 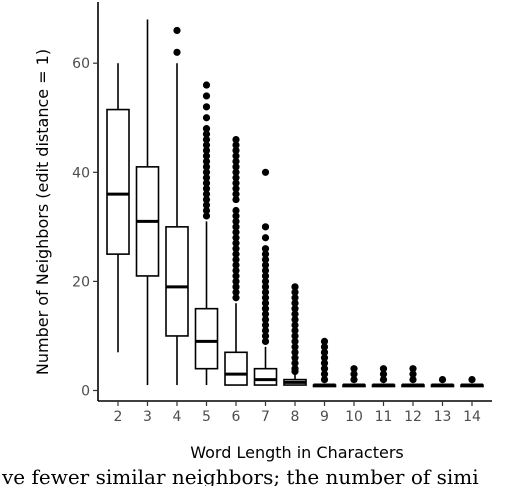 I want to click on x-tick-label: 10, so click(x=354, y=417).